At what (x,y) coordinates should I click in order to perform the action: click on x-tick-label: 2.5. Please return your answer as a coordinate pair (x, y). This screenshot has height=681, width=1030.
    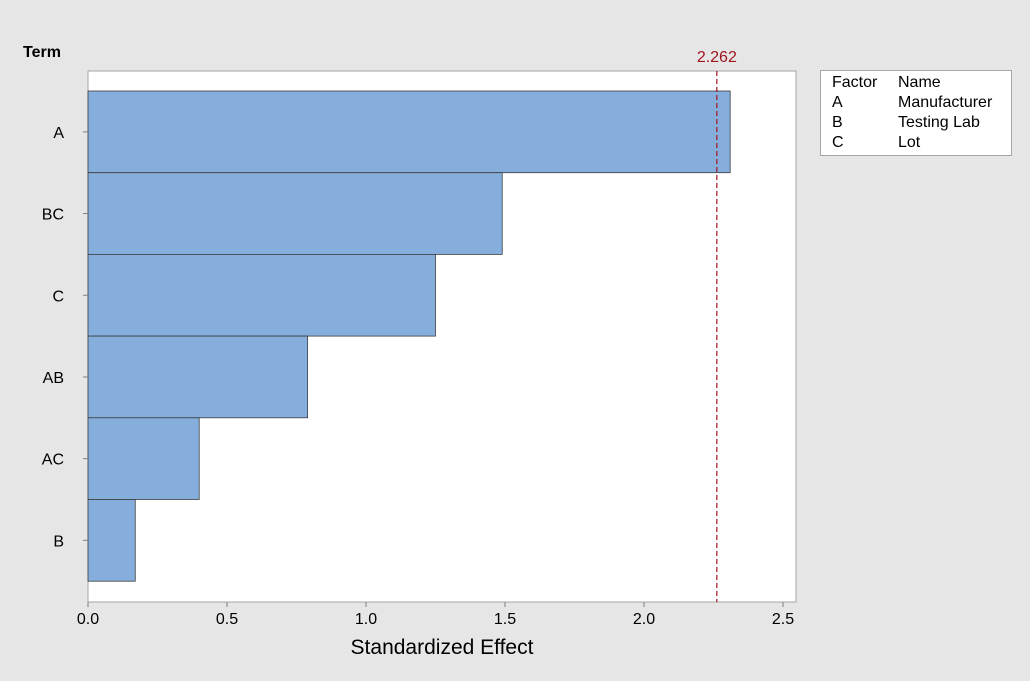
    Looking at the image, I should click on (783, 619).